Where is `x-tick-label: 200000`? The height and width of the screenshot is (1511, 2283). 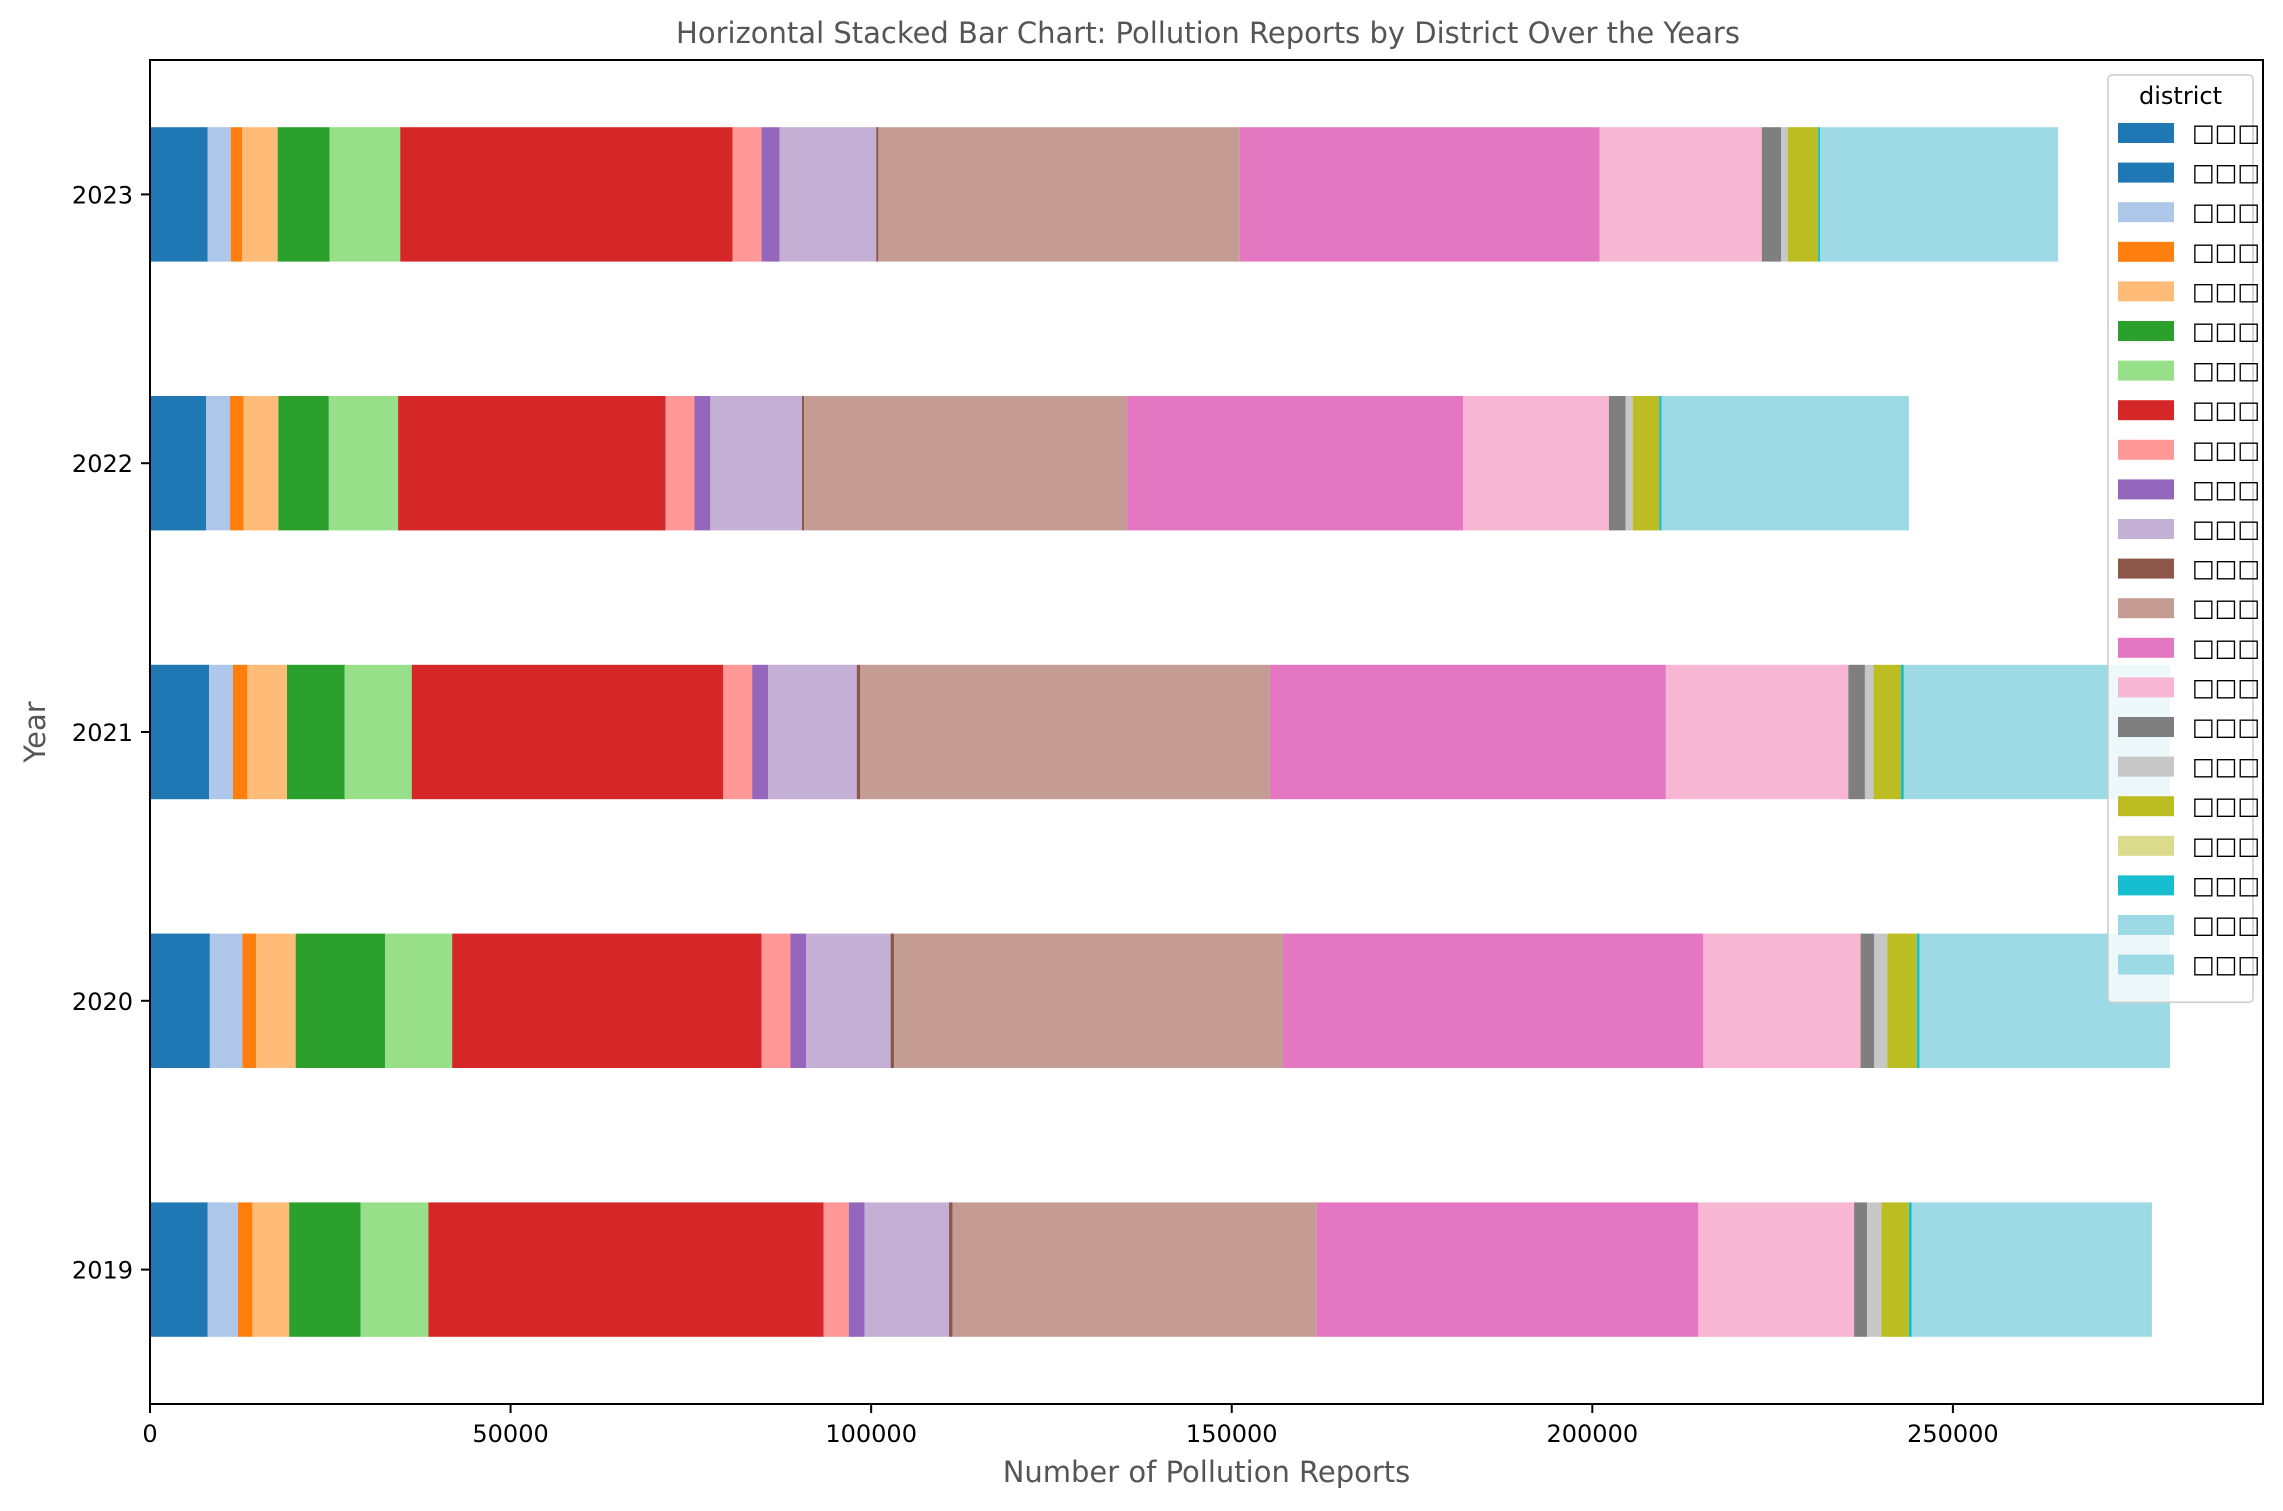 x-tick-label: 200000 is located at coordinates (1593, 1434).